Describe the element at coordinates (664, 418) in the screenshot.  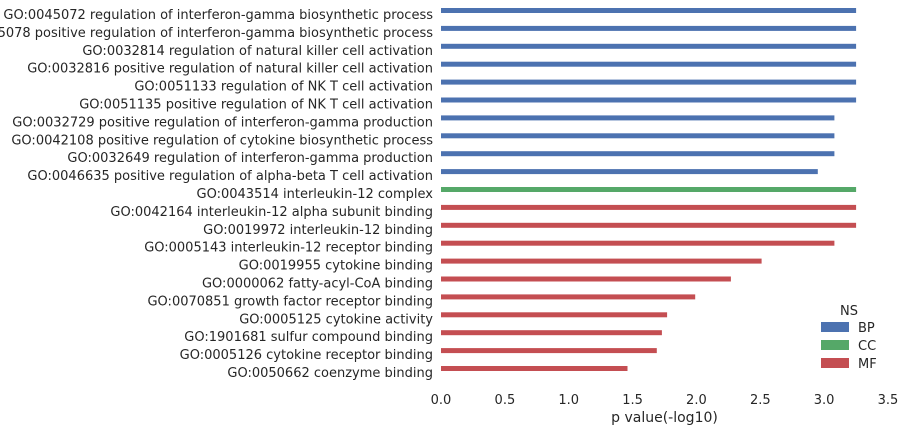
I see `x-axis-title: p value(-log10)` at that location.